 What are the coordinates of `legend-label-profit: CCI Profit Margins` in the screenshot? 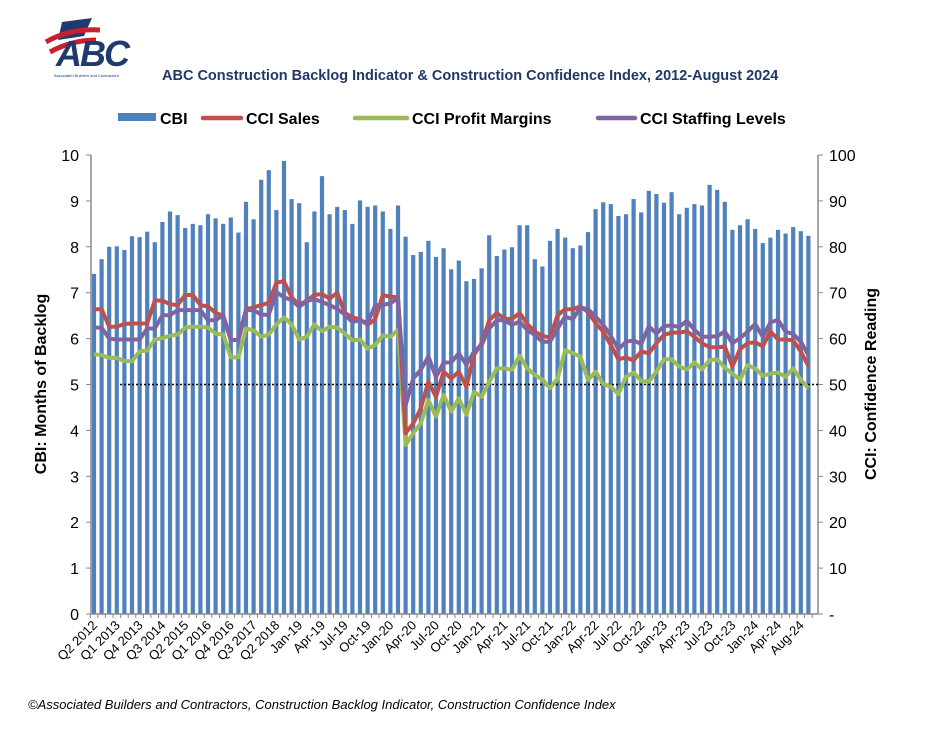 It's located at (482, 119).